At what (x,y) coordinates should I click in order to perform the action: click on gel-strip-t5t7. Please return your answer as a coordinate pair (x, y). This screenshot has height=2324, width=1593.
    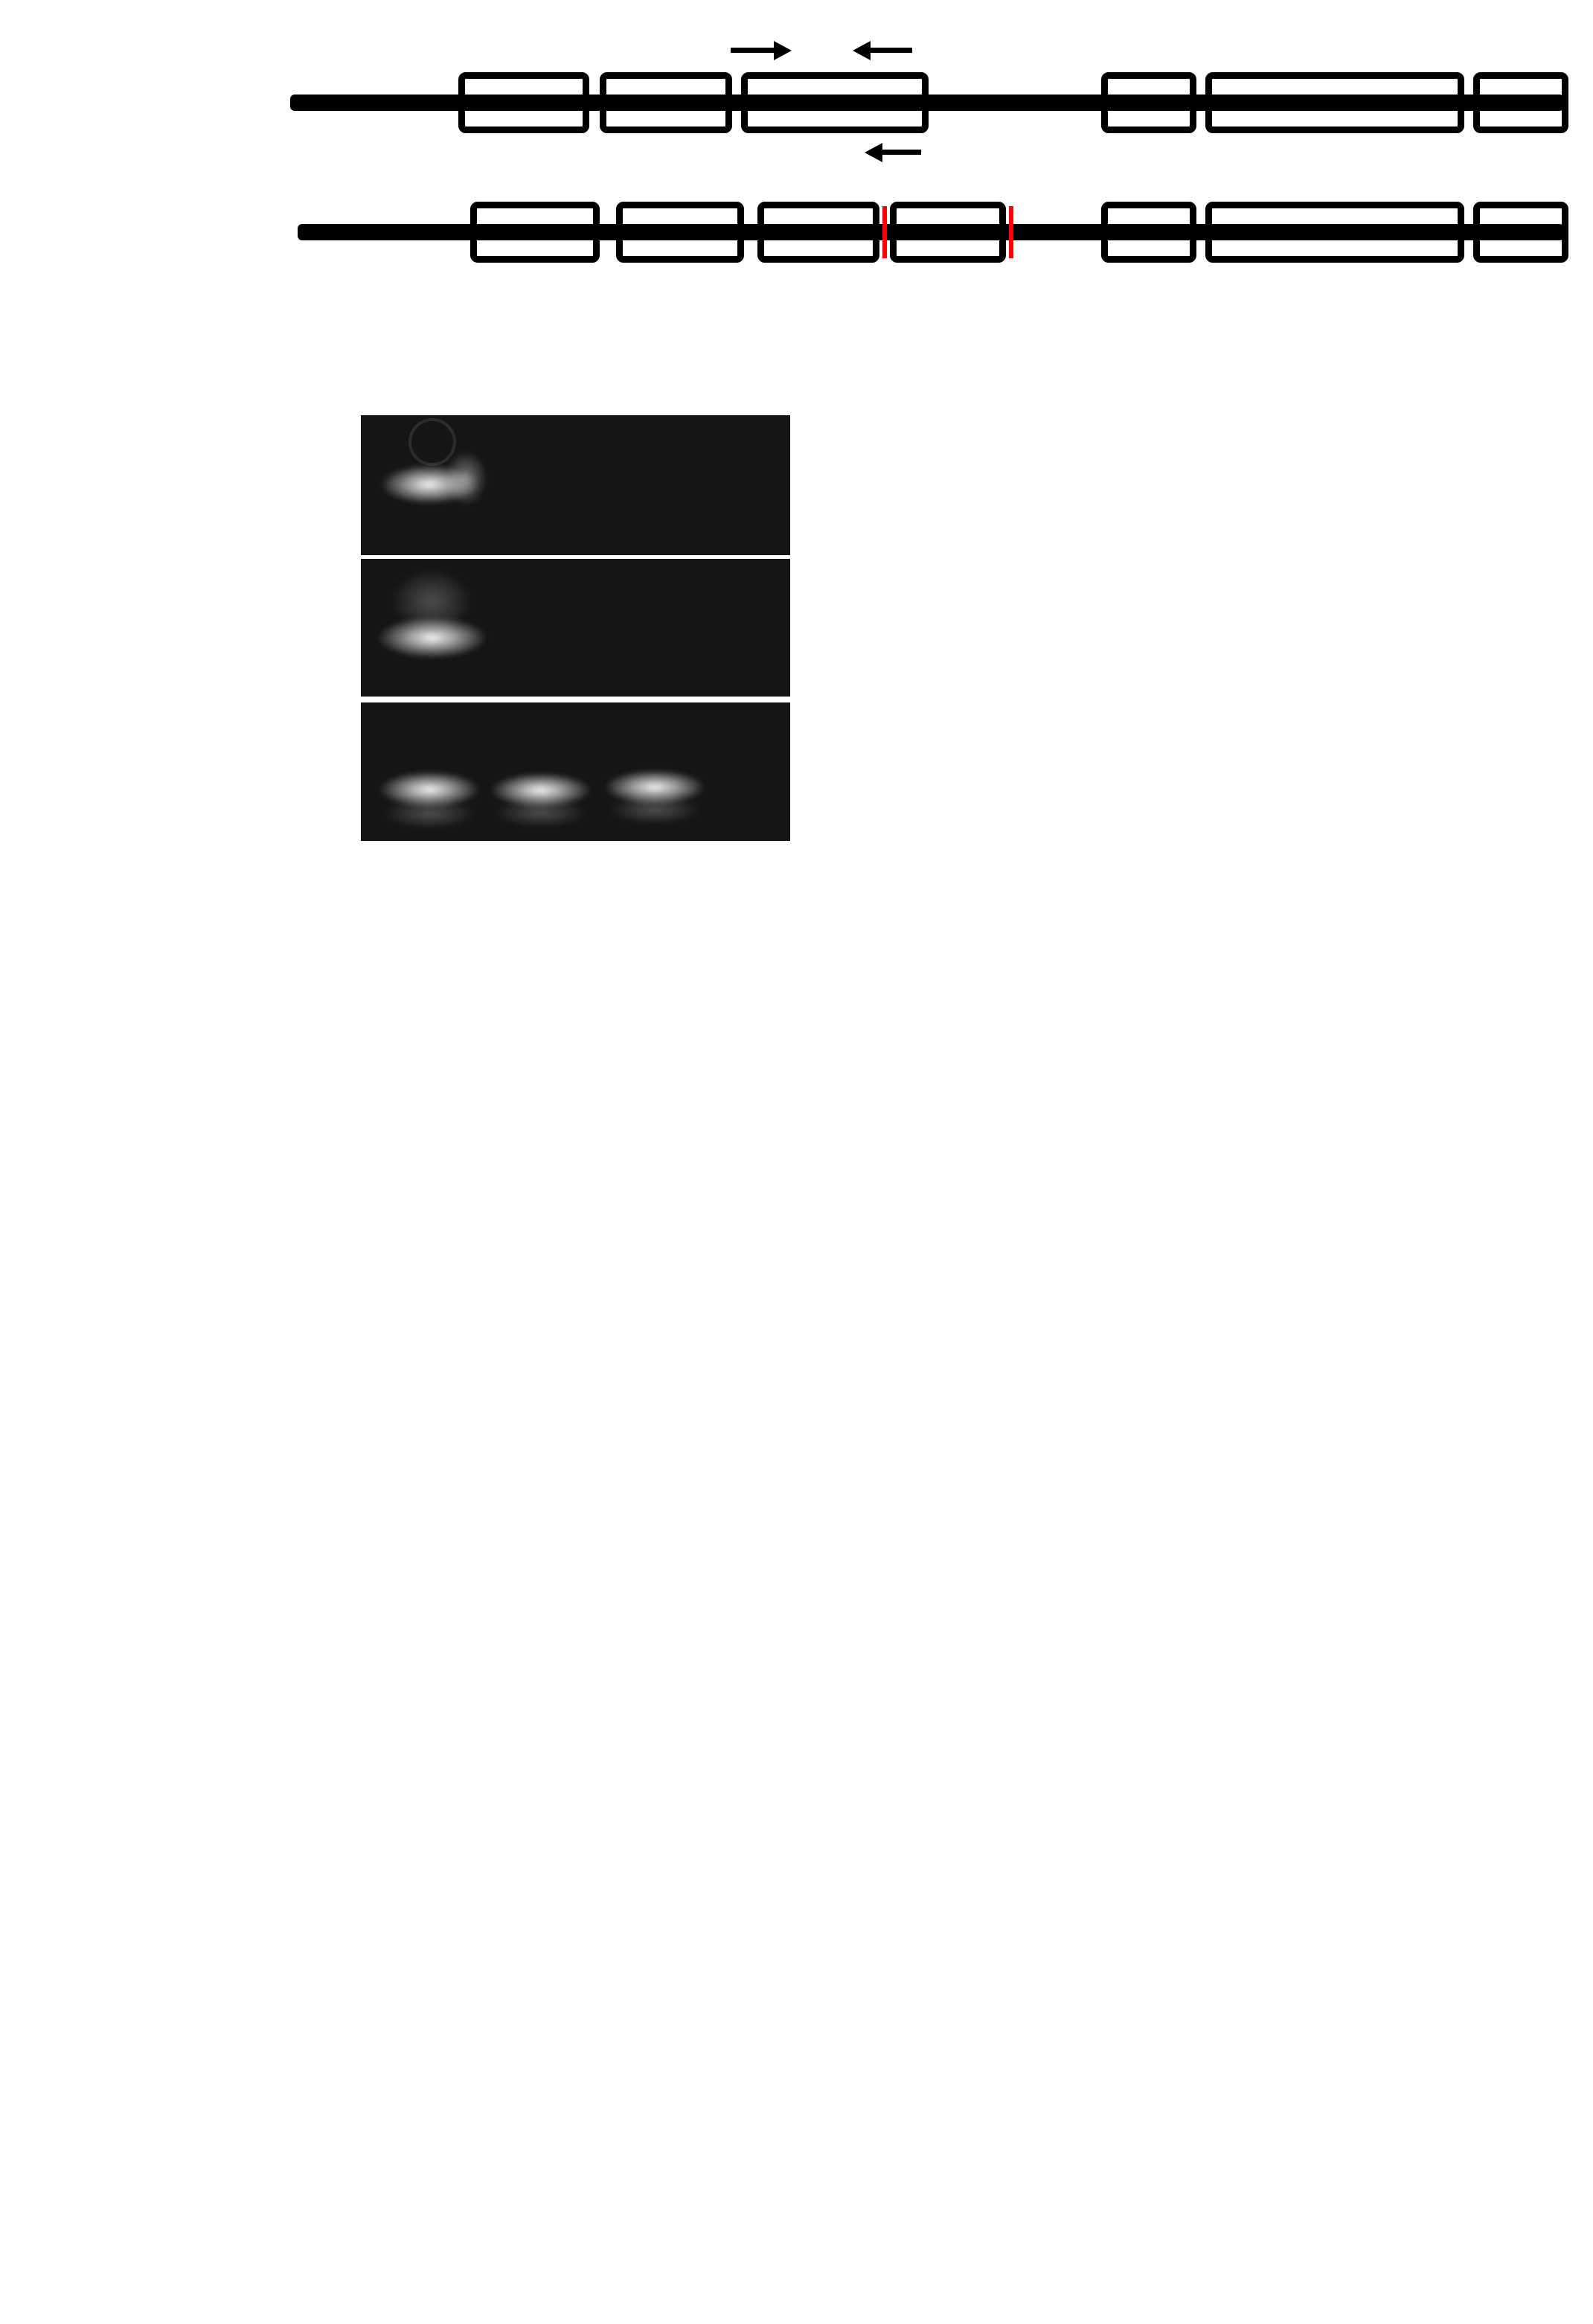
    Looking at the image, I should click on (575, 628).